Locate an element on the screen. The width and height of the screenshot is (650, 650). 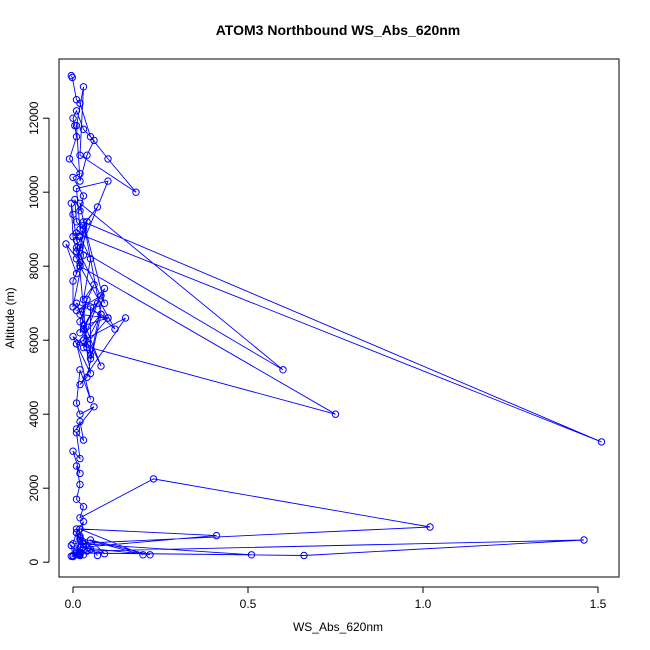
y-tick-label: 12000 is located at coordinates (34, 118).